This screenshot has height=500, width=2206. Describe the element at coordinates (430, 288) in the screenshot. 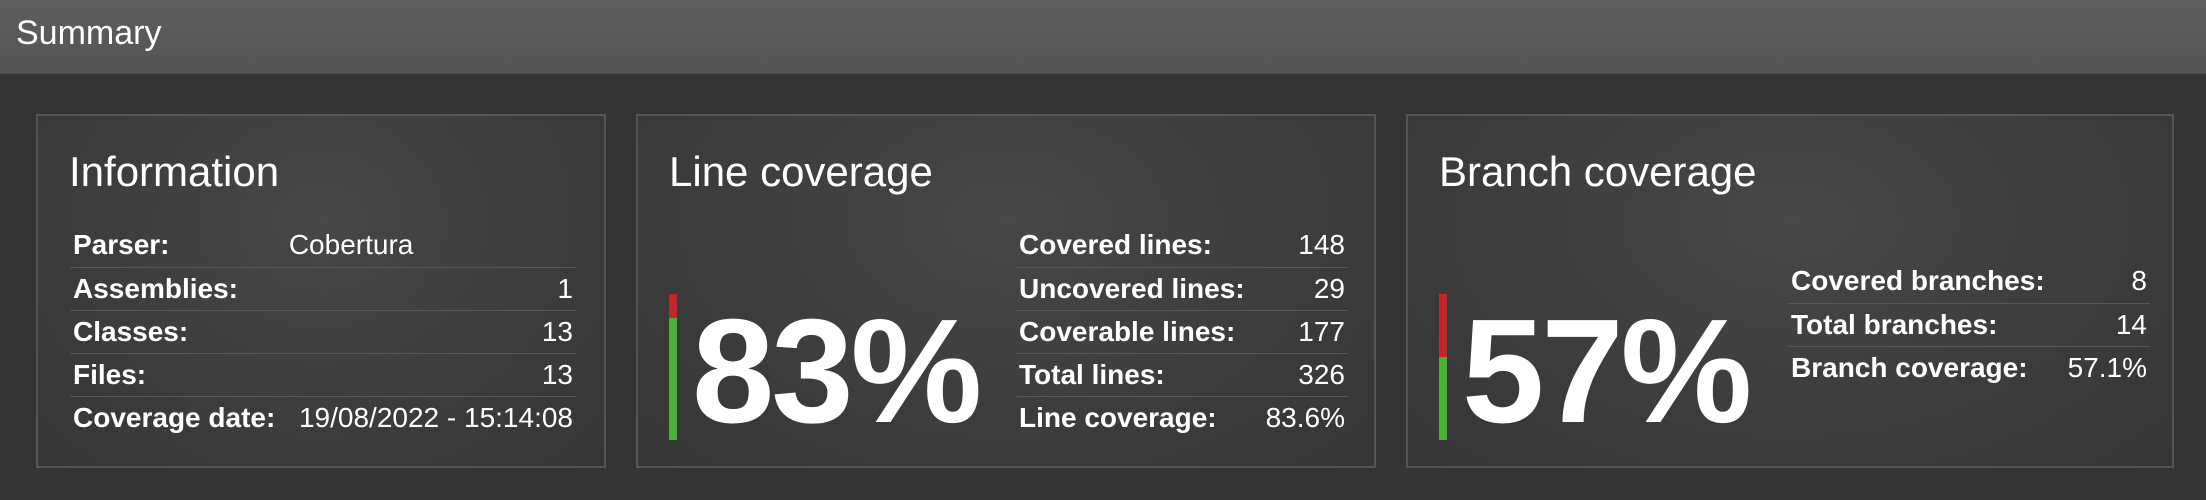

I see `assemblies-value: 1` at that location.